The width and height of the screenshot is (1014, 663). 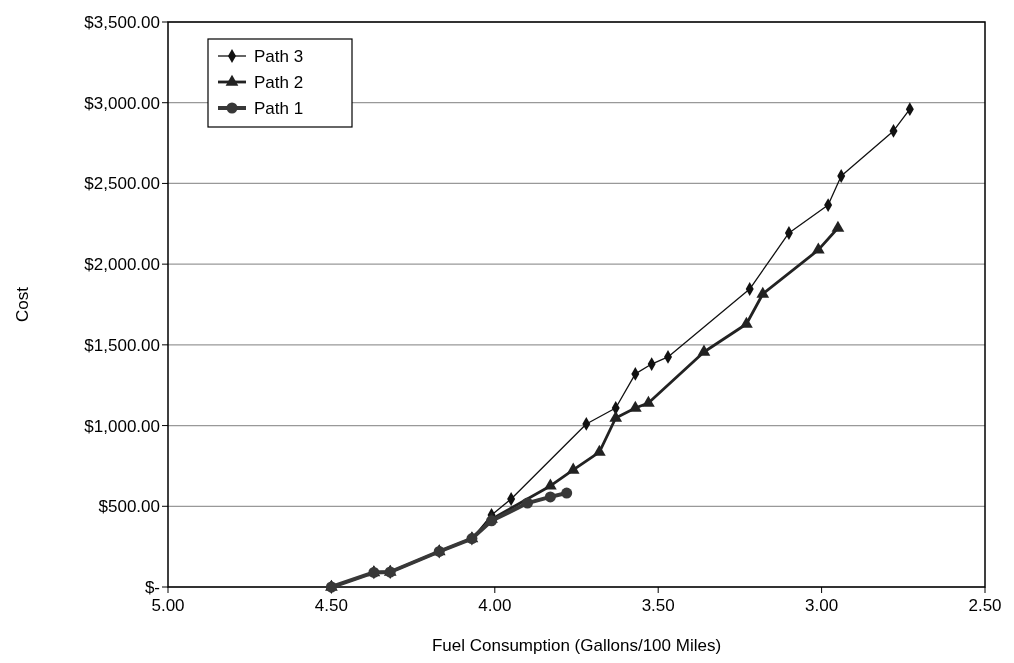 I want to click on y-tick-label: $-, so click(x=152, y=587).